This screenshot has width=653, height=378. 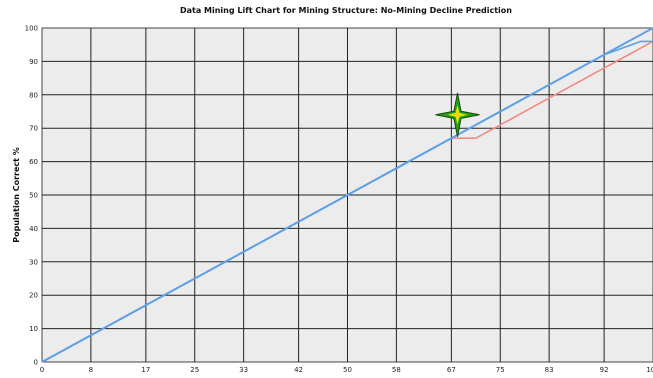 I want to click on x-tick-label: 67, so click(x=451, y=370).